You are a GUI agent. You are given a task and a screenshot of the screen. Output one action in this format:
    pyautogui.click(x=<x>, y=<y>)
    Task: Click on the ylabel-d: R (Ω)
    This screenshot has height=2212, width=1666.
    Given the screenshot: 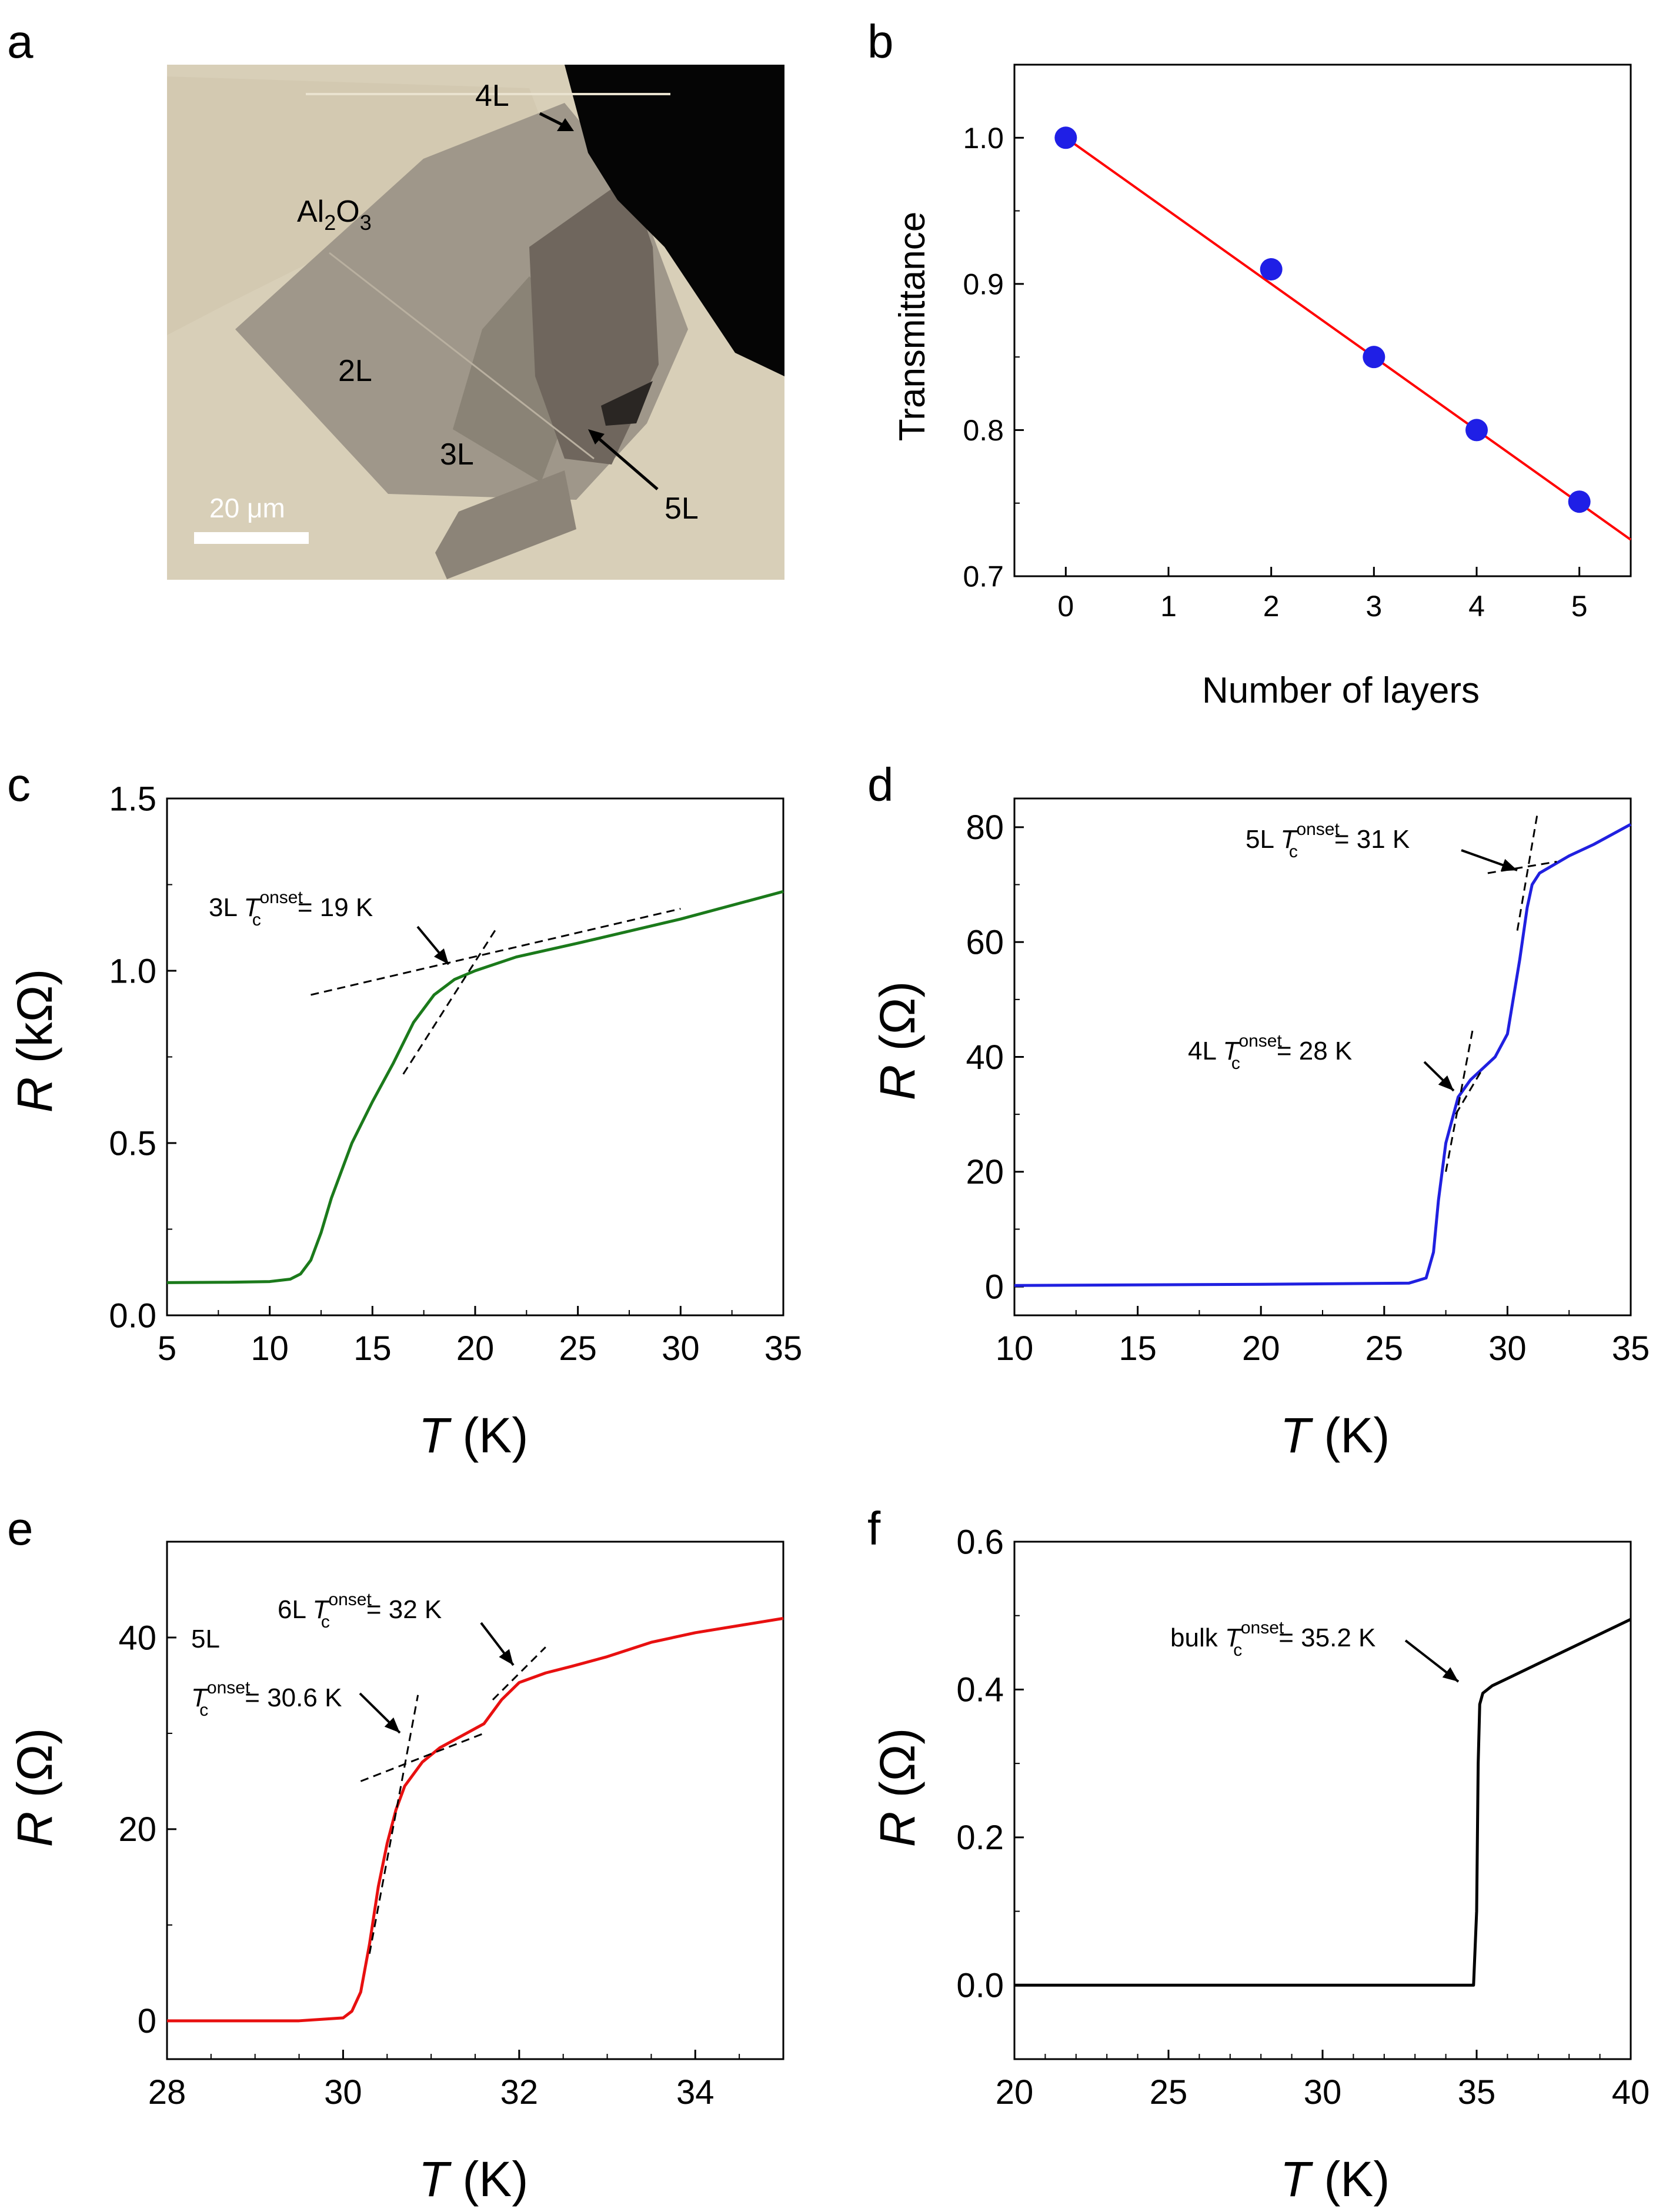 What is the action you would take?
    pyautogui.click(x=897, y=1041)
    